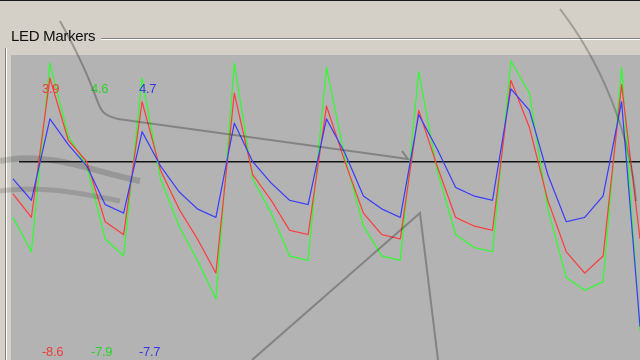 The height and width of the screenshot is (360, 640). What do you see at coordinates (370, 39) in the screenshot?
I see `groupbox-border-top` at bounding box center [370, 39].